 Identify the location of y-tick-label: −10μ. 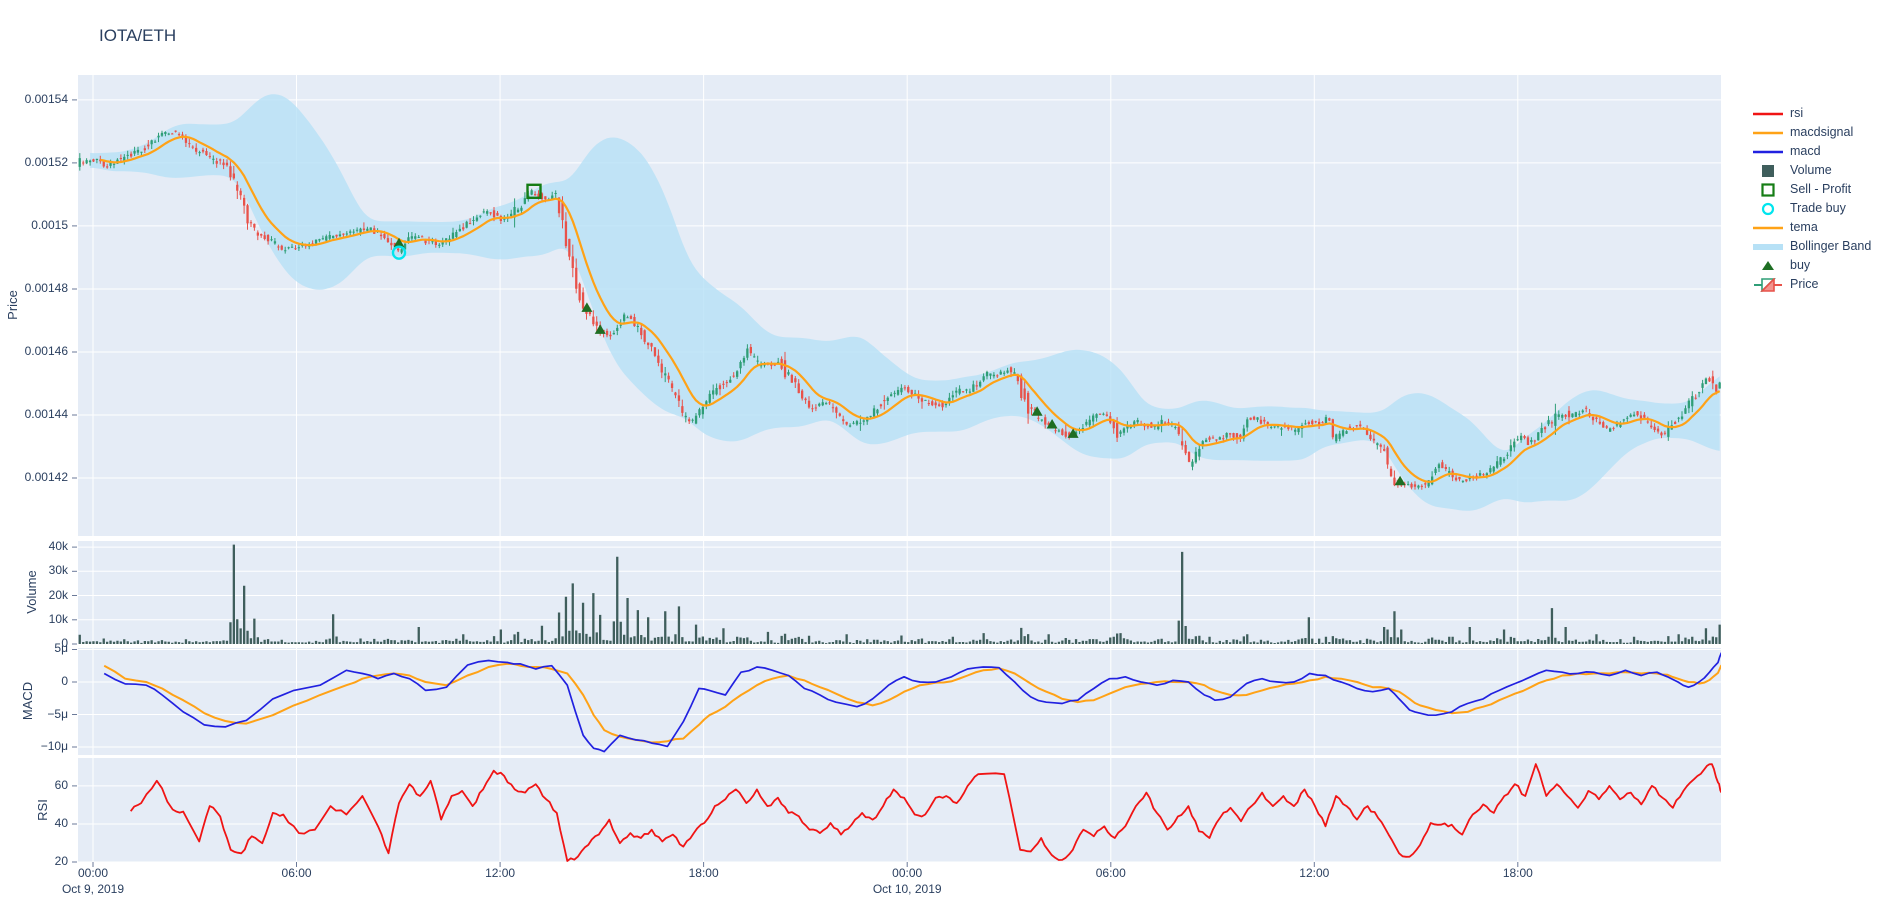
(54, 746).